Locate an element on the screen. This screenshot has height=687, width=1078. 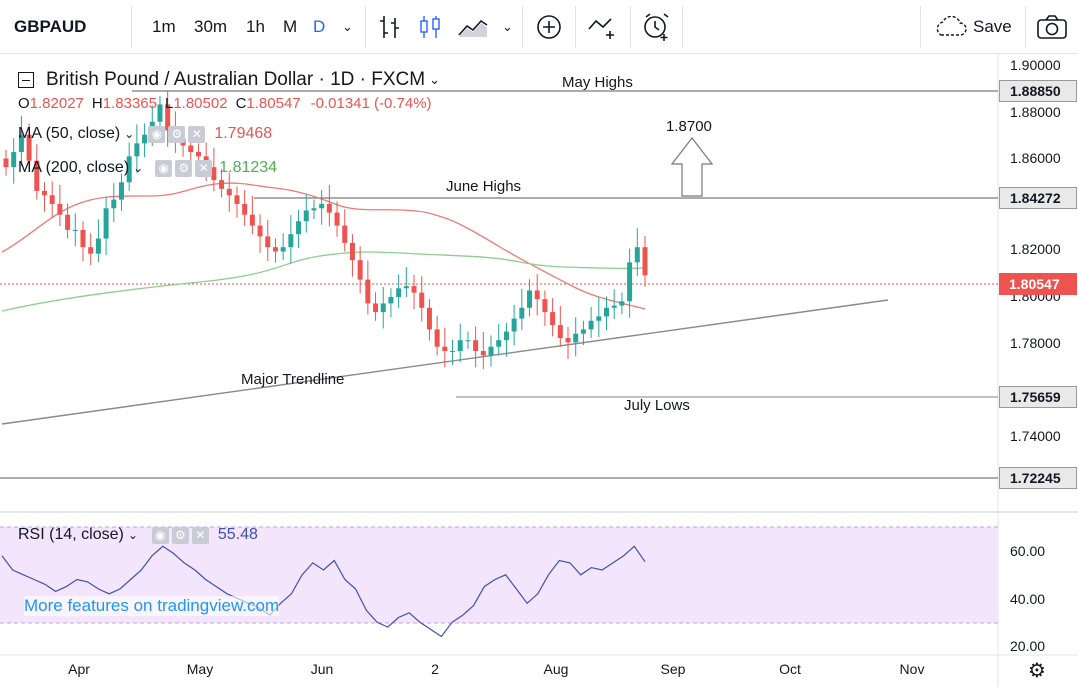
high-value: 1.83365 is located at coordinates (129, 103).